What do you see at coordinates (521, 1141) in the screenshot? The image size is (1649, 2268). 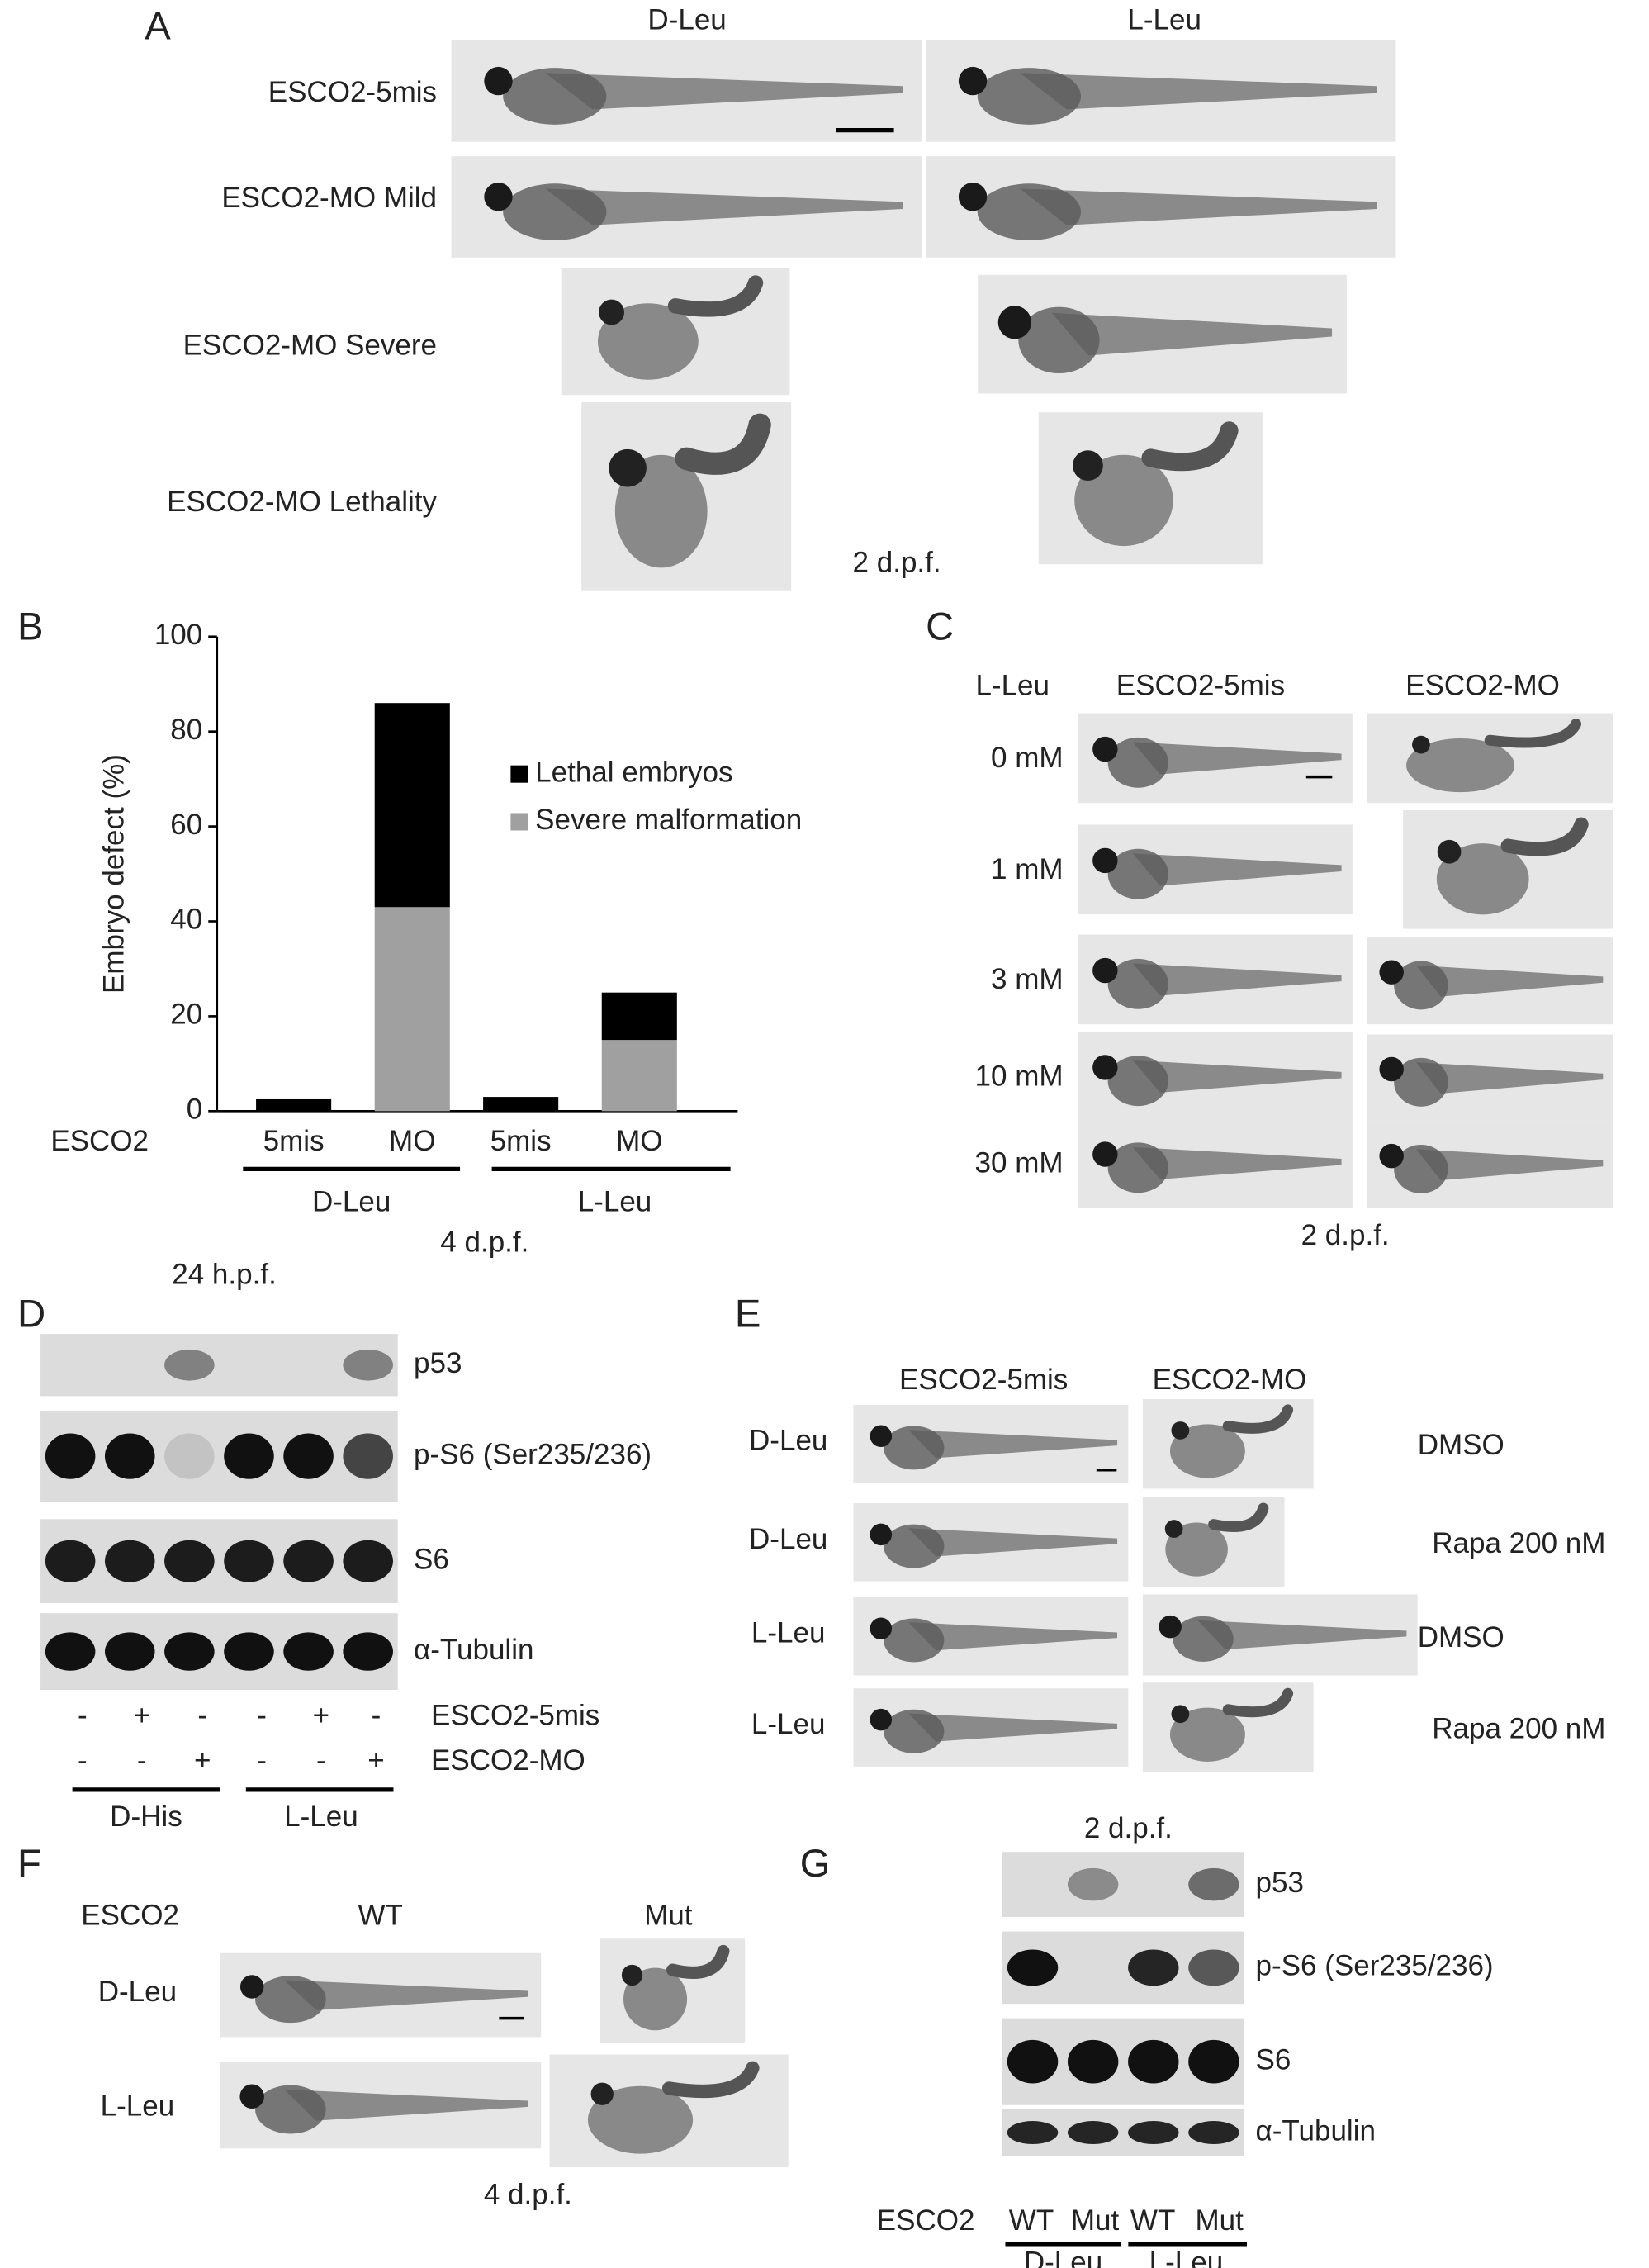 I see `label: 5mis` at bounding box center [521, 1141].